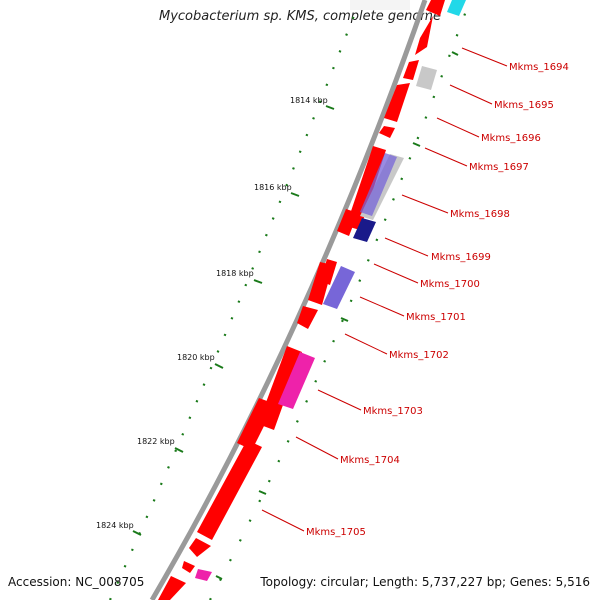 The width and height of the screenshot is (600, 600). I want to click on scale-label-1824: 1824 kbp, so click(115, 525).